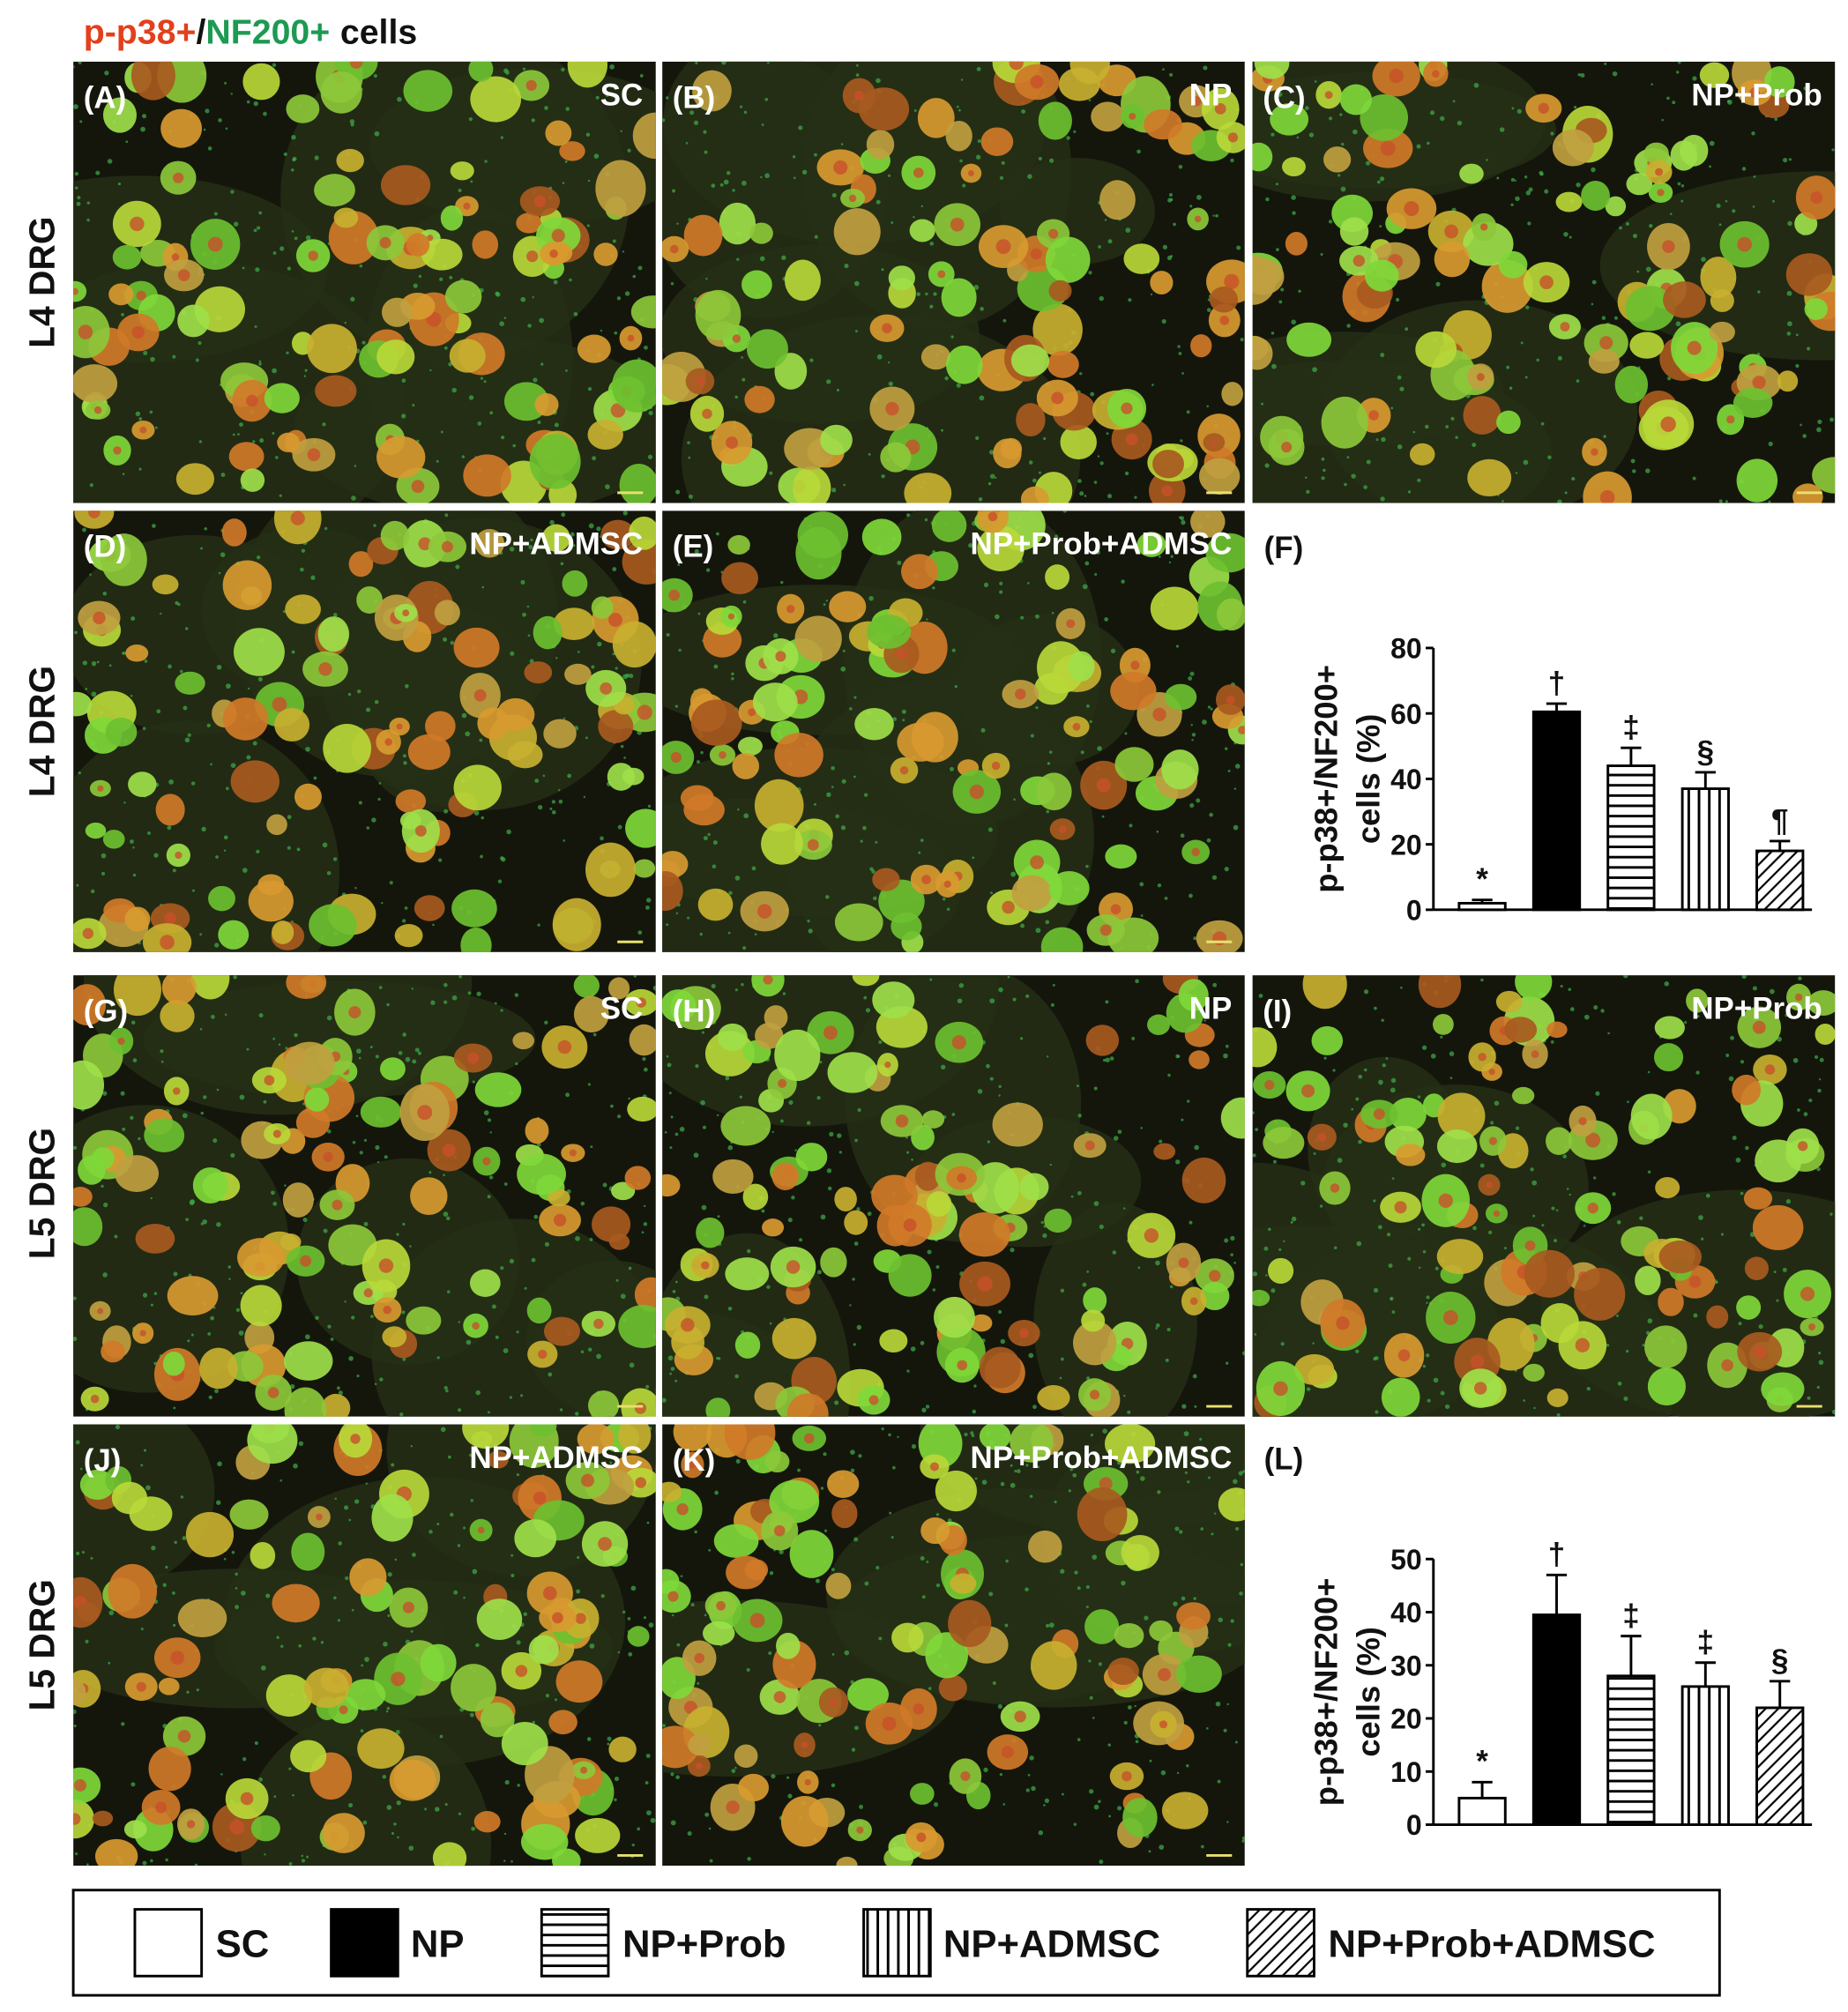 This screenshot has height=2012, width=1848. What do you see at coordinates (622, 1009) in the screenshot?
I see `panel-group: SC` at bounding box center [622, 1009].